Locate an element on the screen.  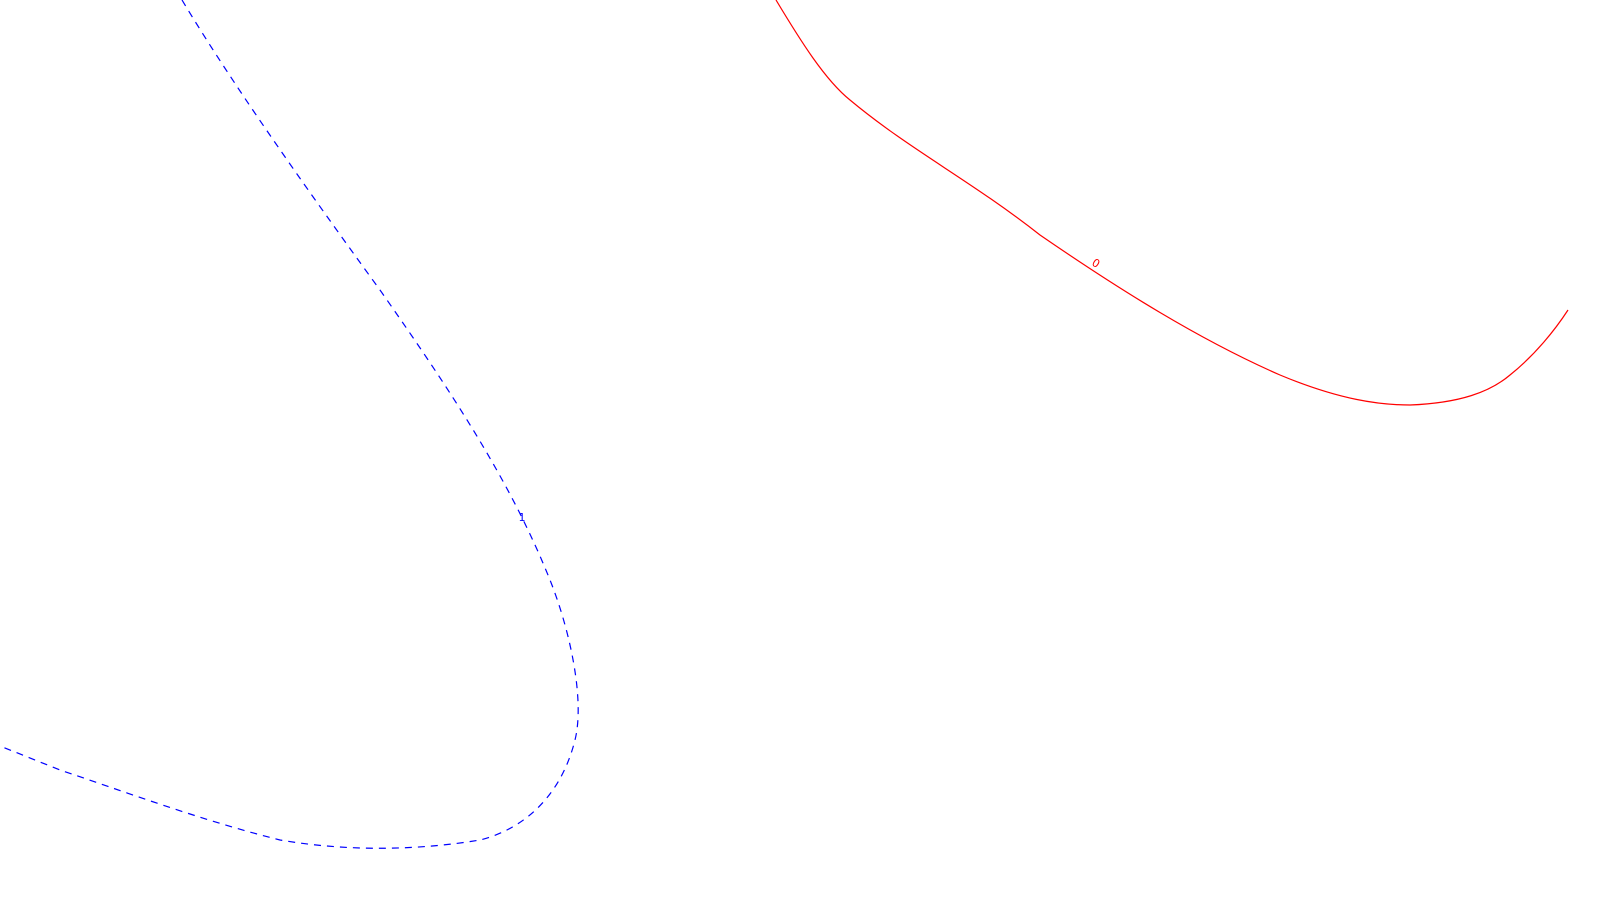
contour-label-1: 1 is located at coordinates (522, 517).